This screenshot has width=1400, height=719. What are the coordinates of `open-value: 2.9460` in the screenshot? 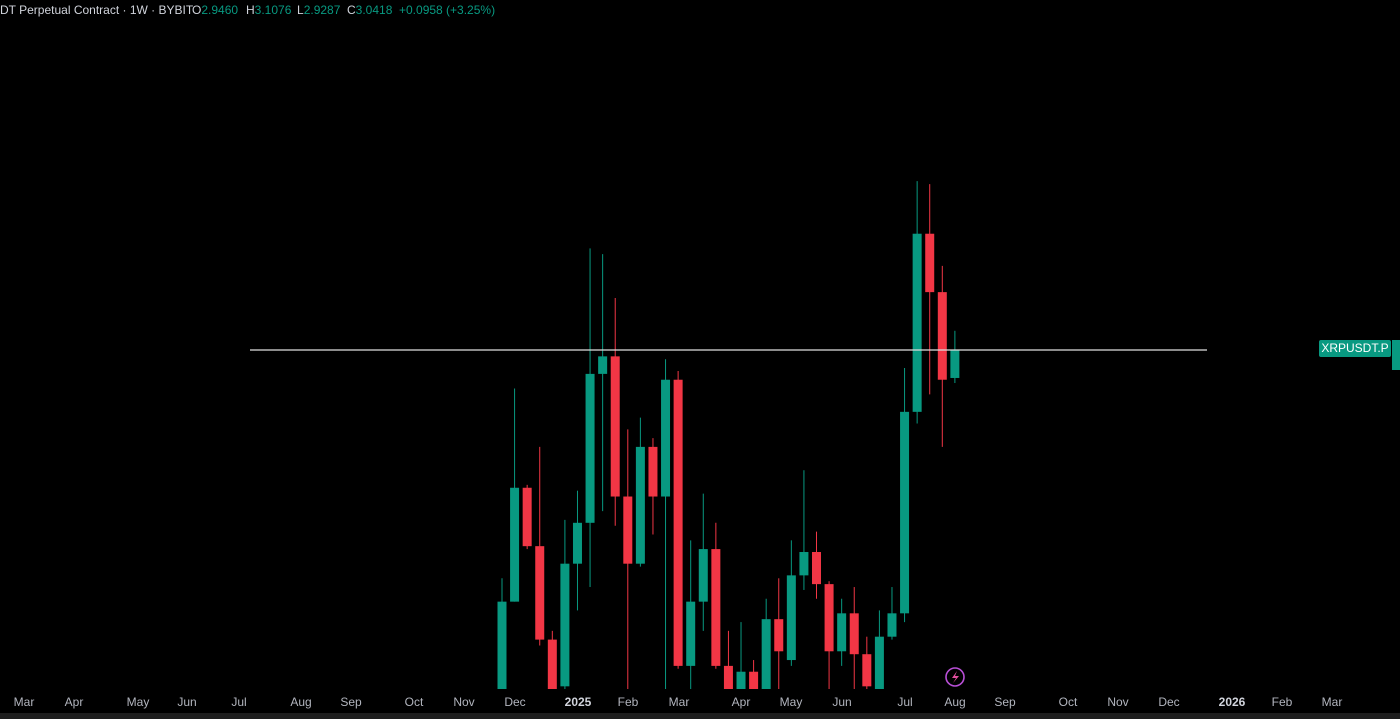 It's located at (219, 10).